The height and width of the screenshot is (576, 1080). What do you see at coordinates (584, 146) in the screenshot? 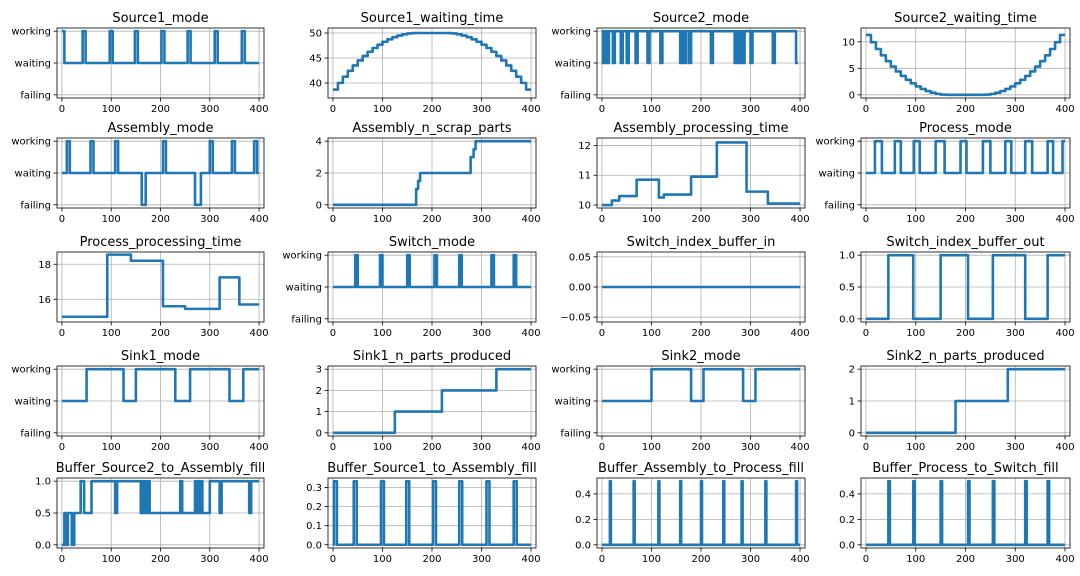
I see `y-tick-label: 12` at bounding box center [584, 146].